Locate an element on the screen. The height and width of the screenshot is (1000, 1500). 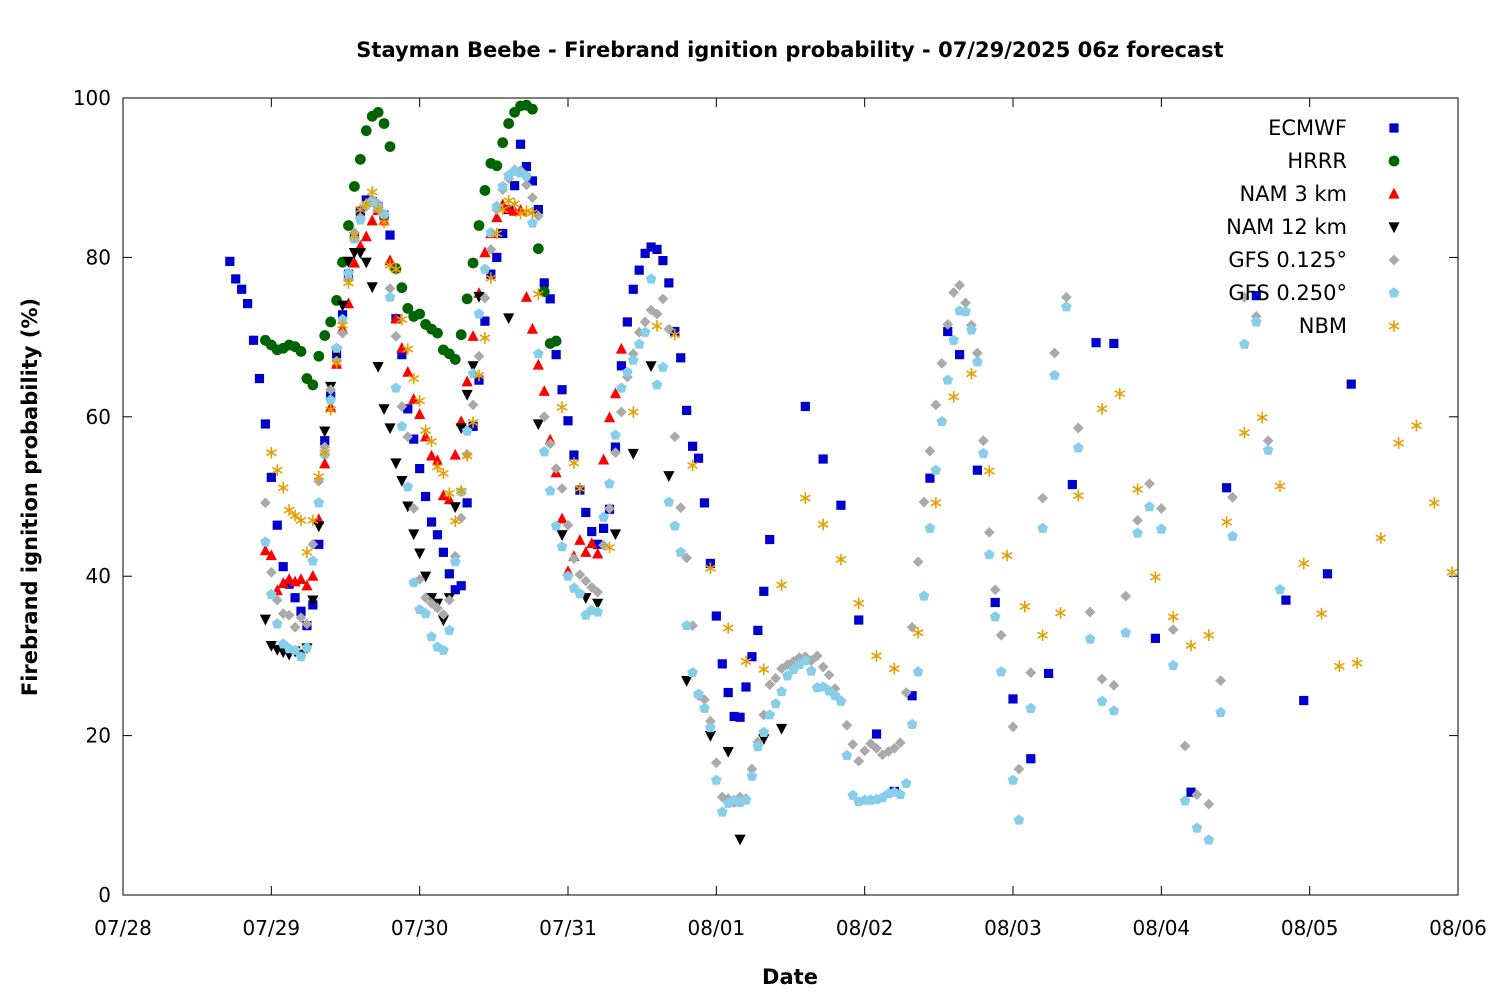
series-hrrr is located at coordinates (411, 245).